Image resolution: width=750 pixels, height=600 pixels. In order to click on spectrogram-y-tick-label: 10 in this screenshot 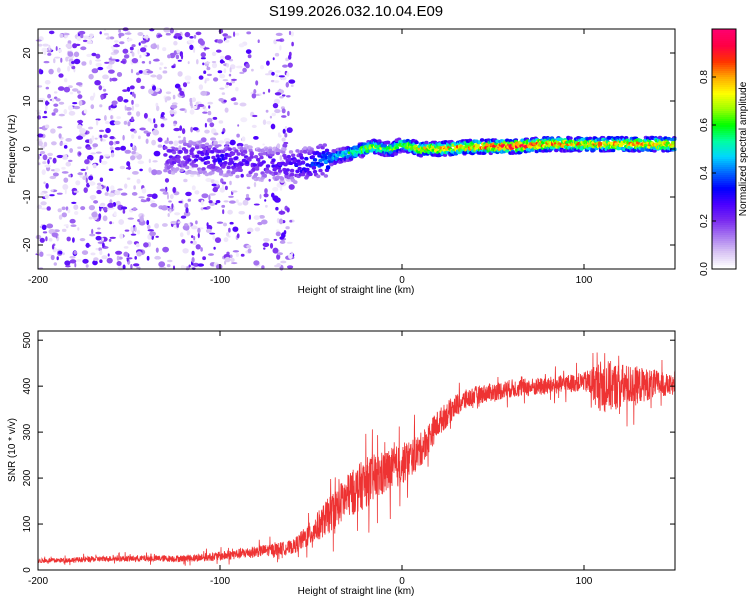, I will do `click(27, 101)`.